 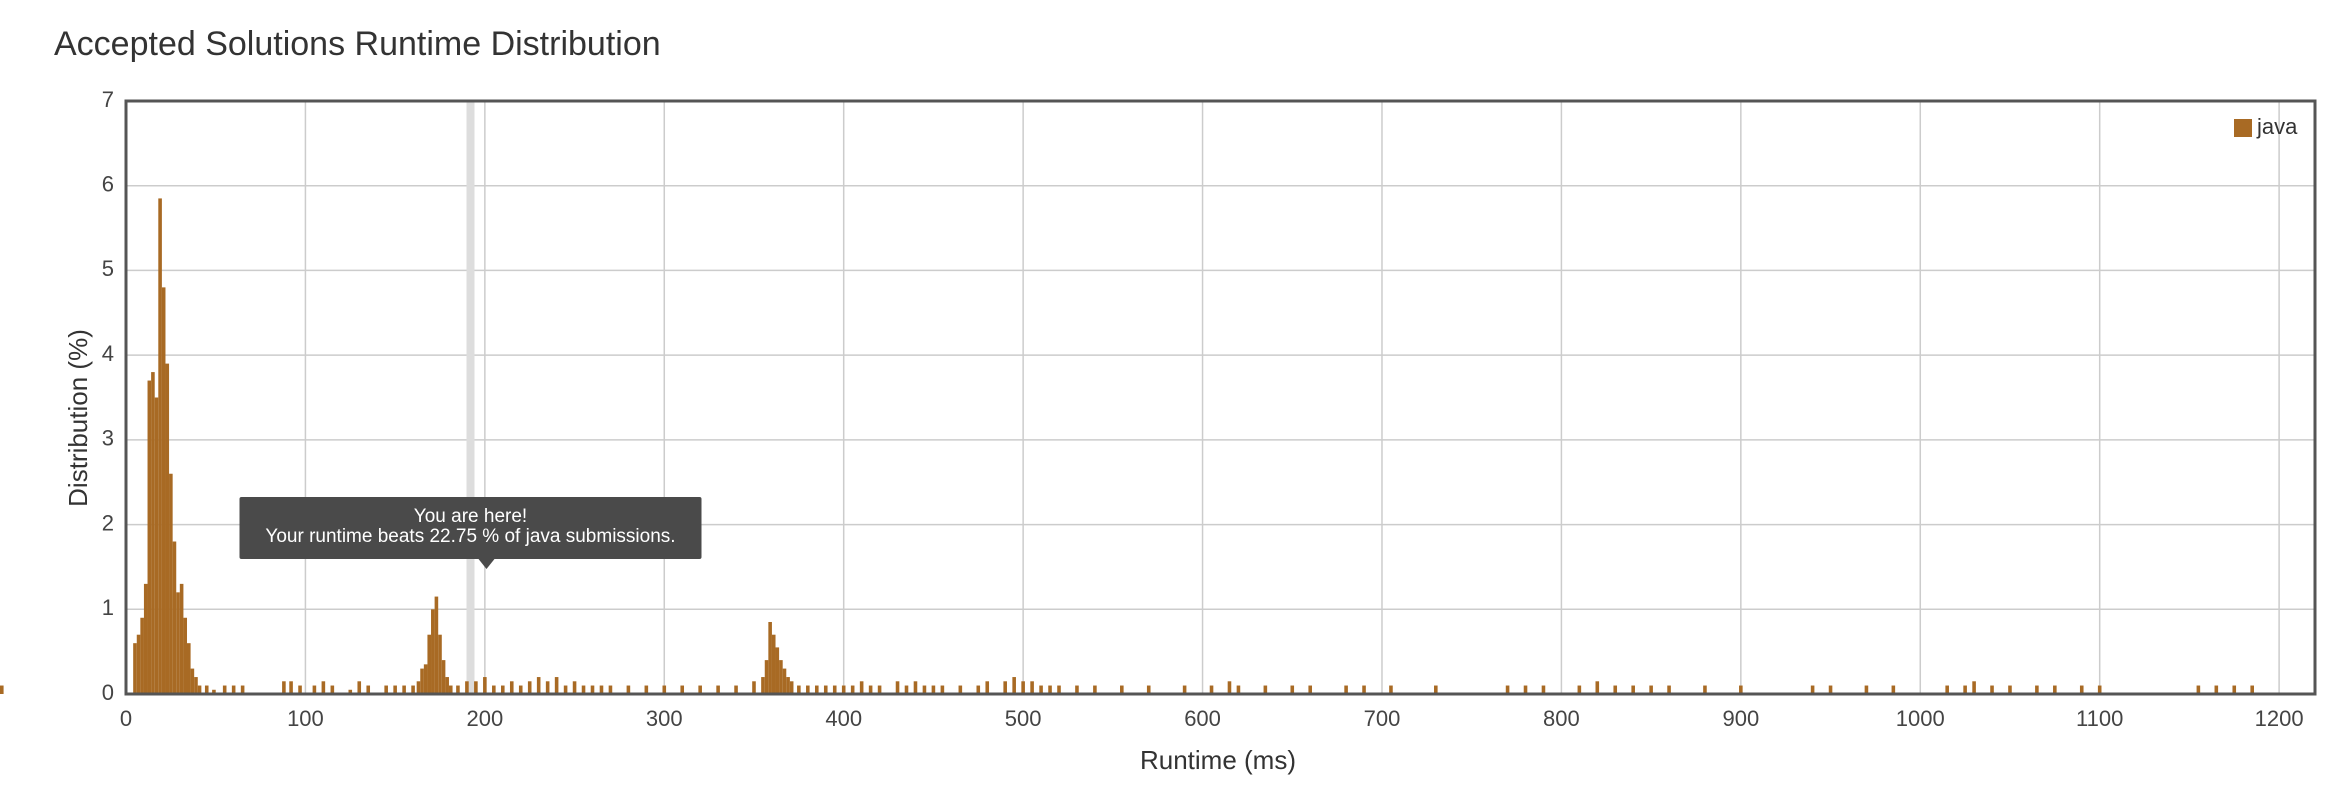 What do you see at coordinates (1561, 718) in the screenshot?
I see `x-tick-label: 800` at bounding box center [1561, 718].